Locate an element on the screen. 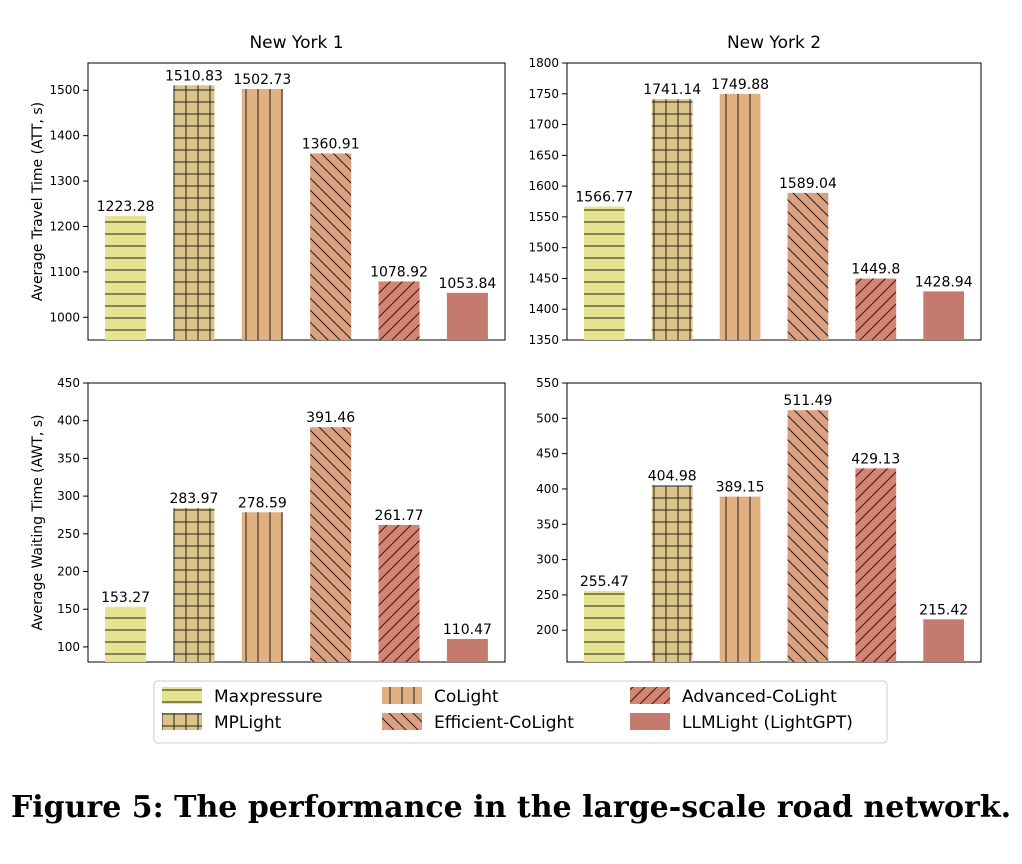  legend-item: Efficient-CoLight is located at coordinates (478, 723).